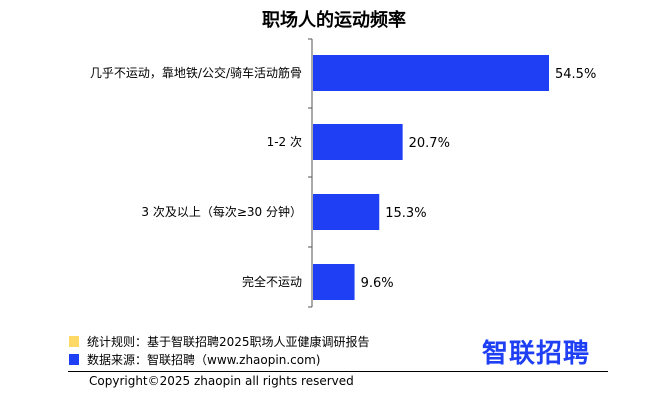  What do you see at coordinates (575, 74) in the screenshot?
I see `data-label: 54.5%` at bounding box center [575, 74].